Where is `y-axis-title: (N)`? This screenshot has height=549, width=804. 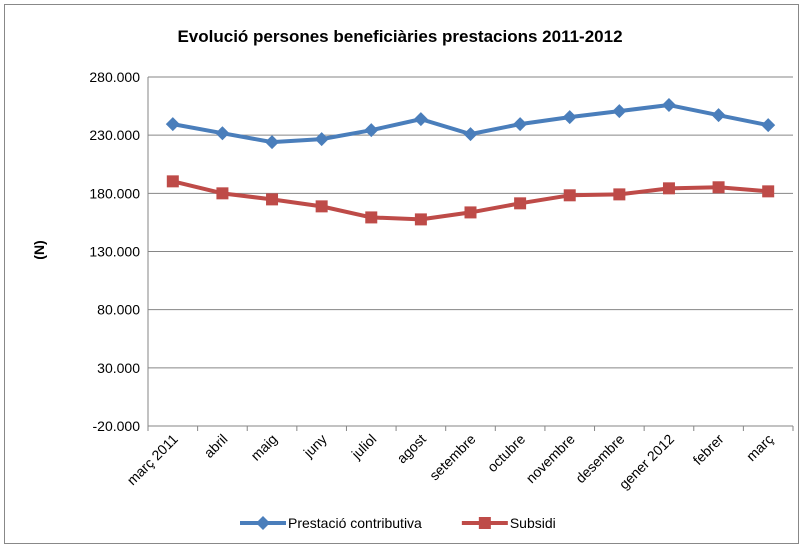 y-axis-title: (N) is located at coordinates (39, 249).